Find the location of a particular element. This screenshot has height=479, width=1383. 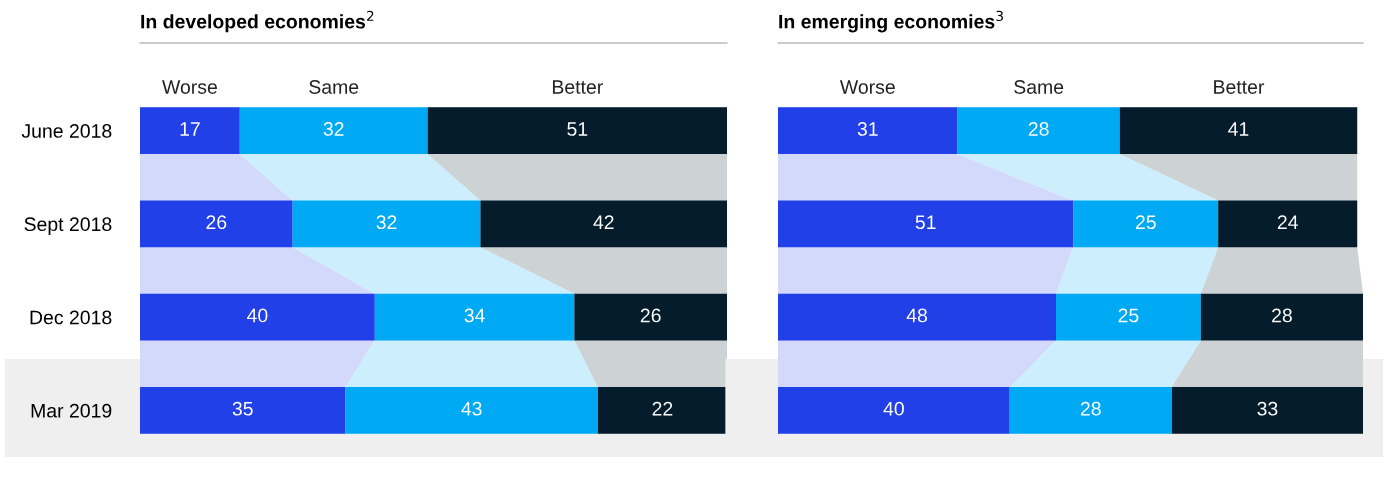

data-label: 24 is located at coordinates (1287, 222).